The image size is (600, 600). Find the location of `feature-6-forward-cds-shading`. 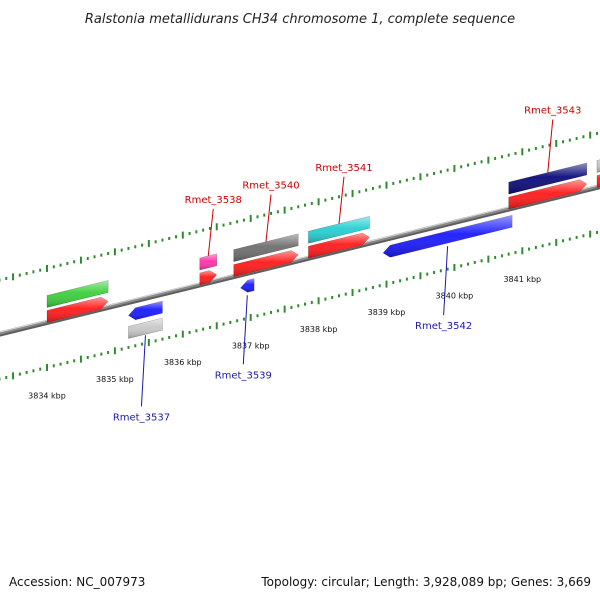

feature-6-forward-cds-shading is located at coordinates (339, 230).